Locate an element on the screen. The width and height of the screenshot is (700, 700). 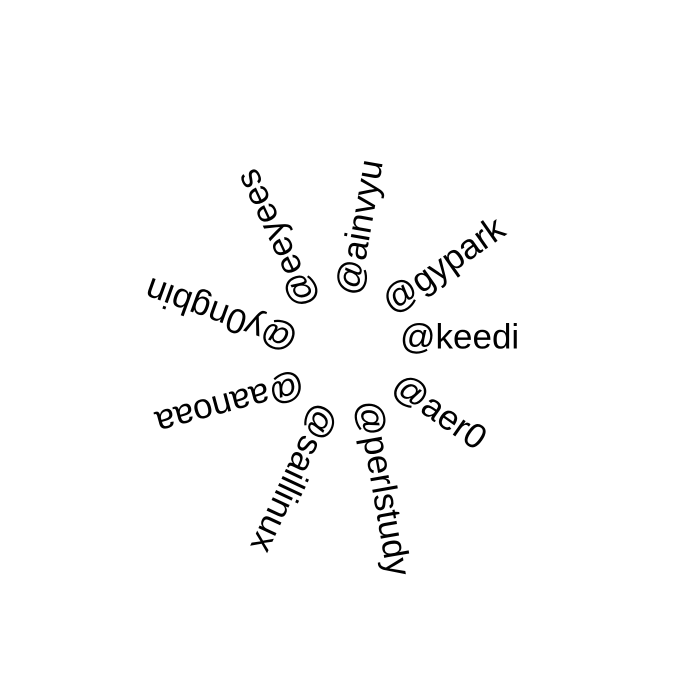
handle-label: @gypark is located at coordinates (444, 264).